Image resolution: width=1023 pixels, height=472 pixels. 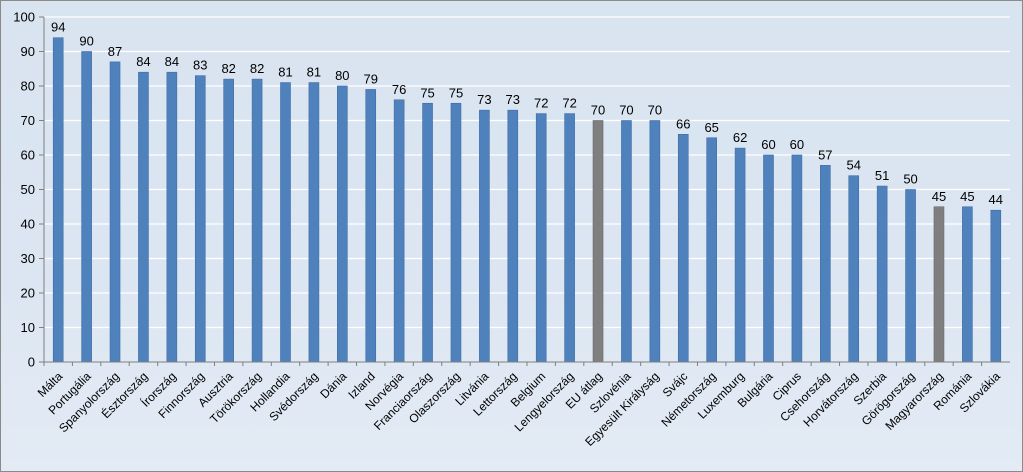 I want to click on data-label: 54, so click(x=854, y=165).